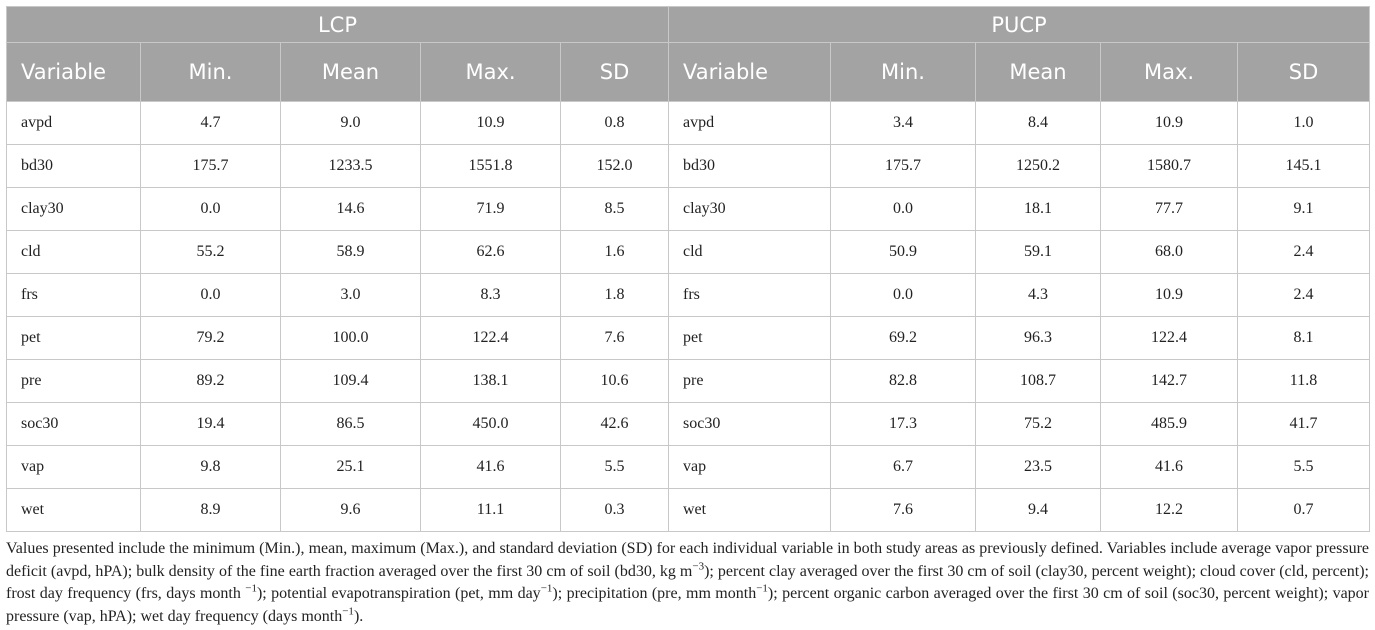 The width and height of the screenshot is (1375, 630). Describe the element at coordinates (210, 338) in the screenshot. I see `table-cell: 79.2` at that location.